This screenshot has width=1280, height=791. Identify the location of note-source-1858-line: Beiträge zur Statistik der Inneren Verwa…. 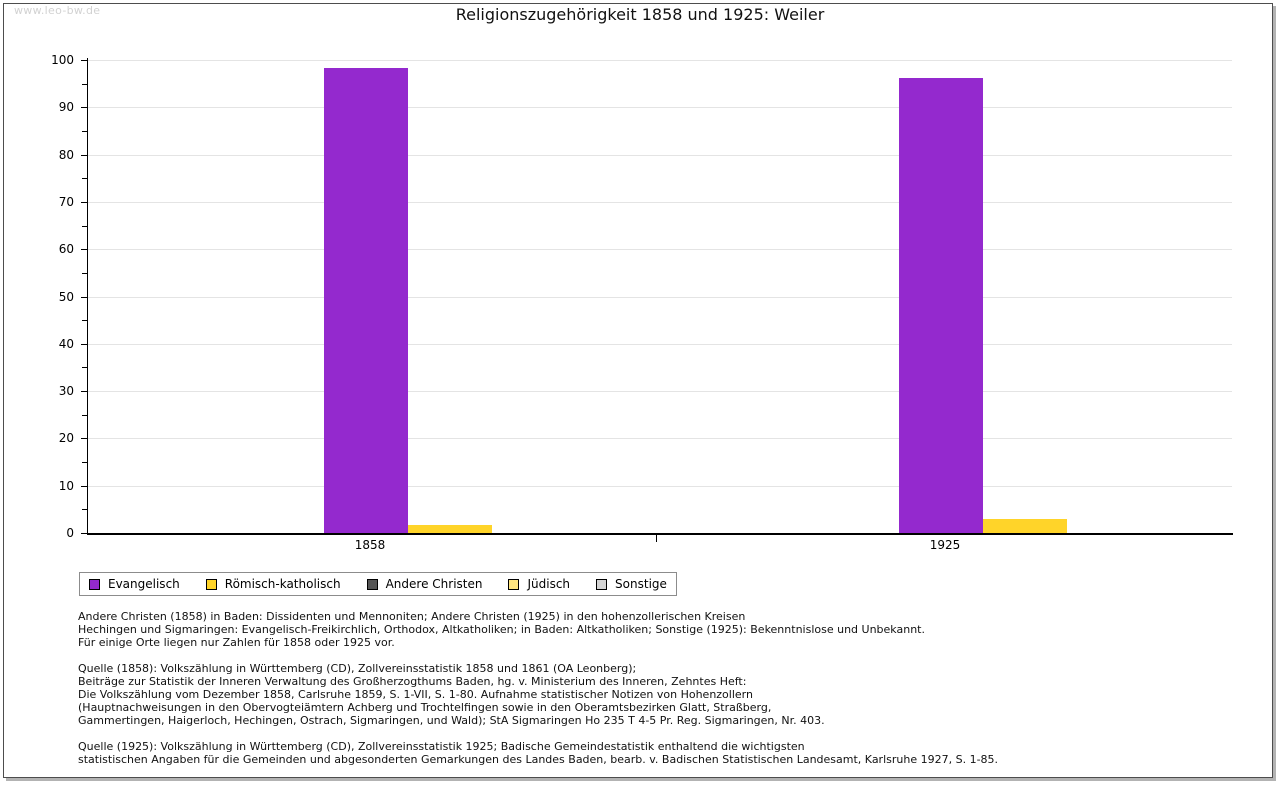
(412, 681).